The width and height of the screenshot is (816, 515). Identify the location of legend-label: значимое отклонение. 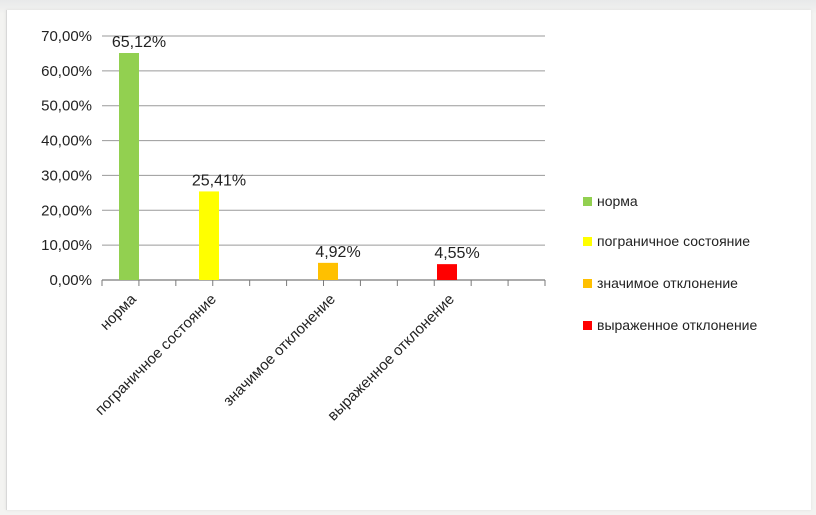
(667, 283).